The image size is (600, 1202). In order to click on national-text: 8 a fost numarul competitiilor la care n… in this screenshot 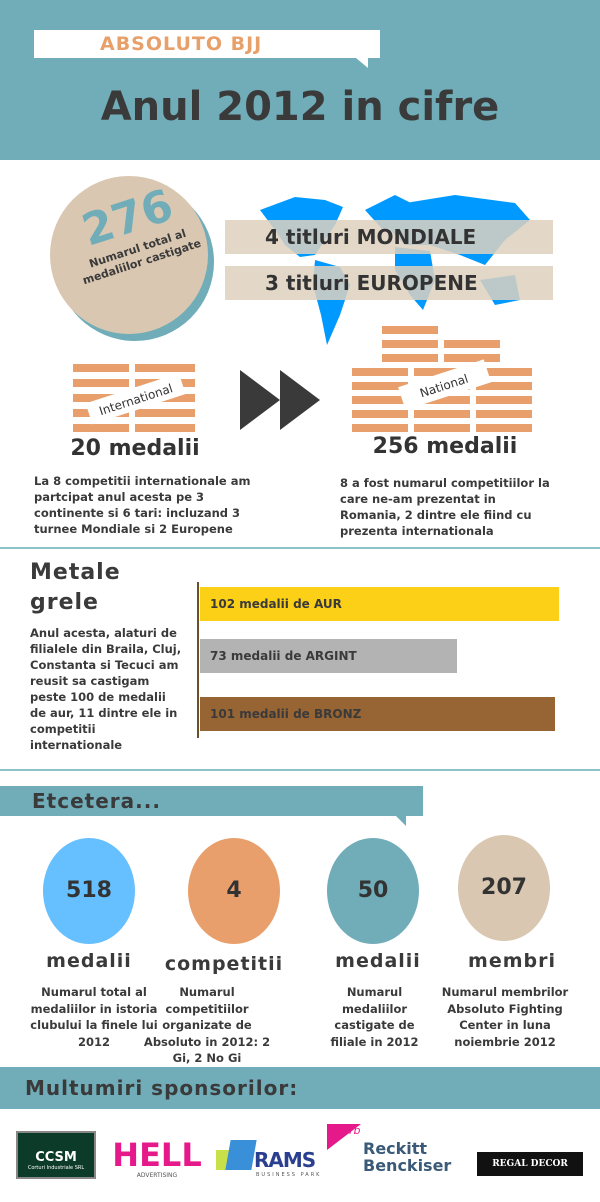, I will do `click(445, 507)`.